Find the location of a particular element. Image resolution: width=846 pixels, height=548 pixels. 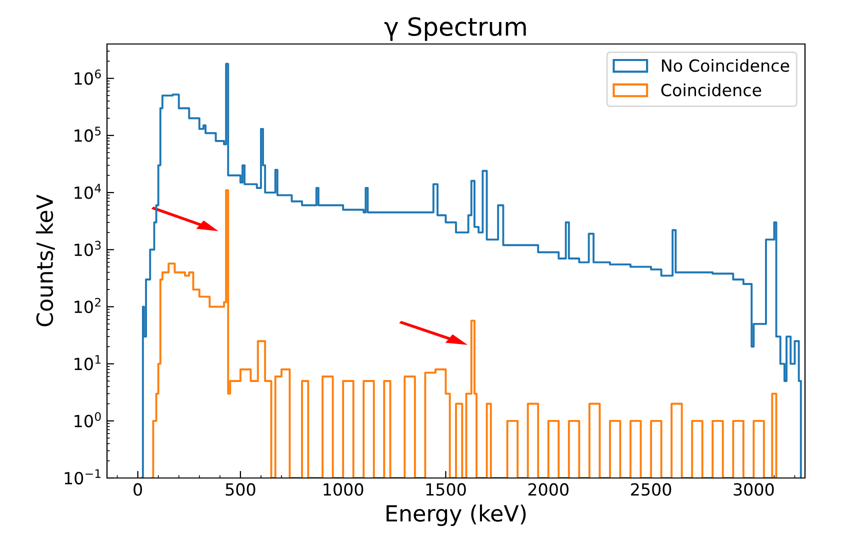

y-tick-label: 10$^{−1}$ is located at coordinates (82, 476).